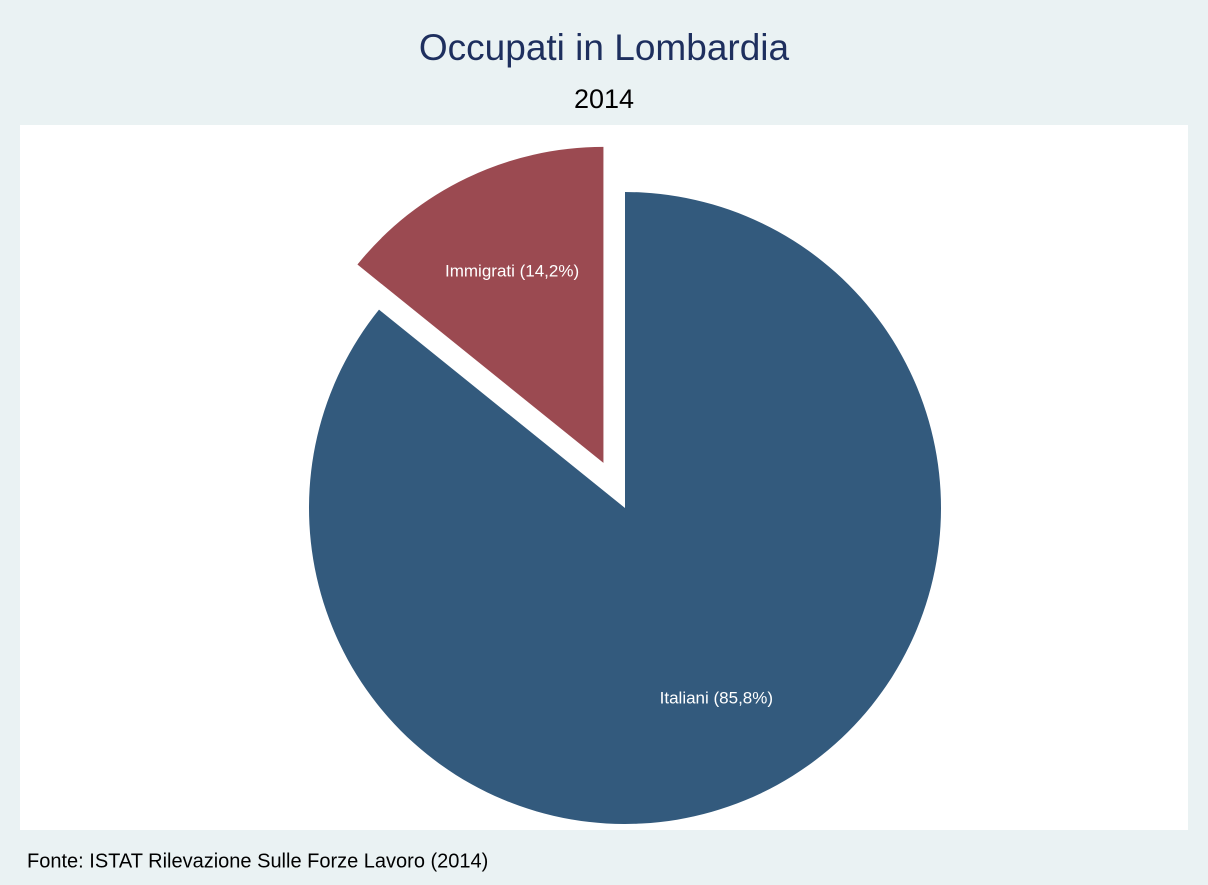 The image size is (1208, 885). Describe the element at coordinates (480, 304) in the screenshot. I see `pie-slice` at that location.